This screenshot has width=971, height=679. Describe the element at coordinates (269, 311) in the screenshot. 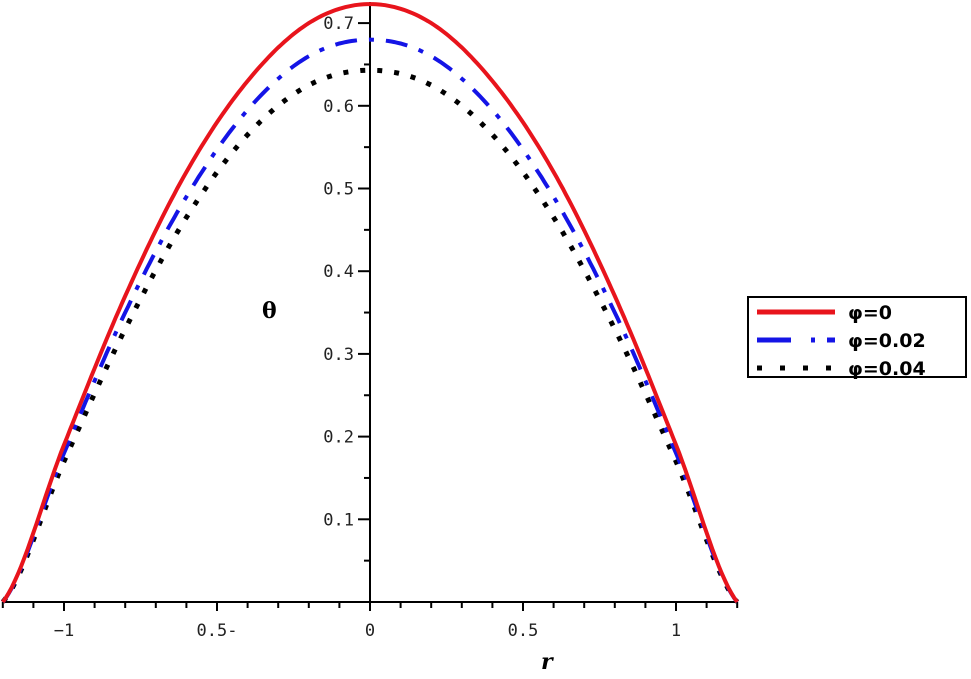

I see `y-axis-label: θ` at that location.